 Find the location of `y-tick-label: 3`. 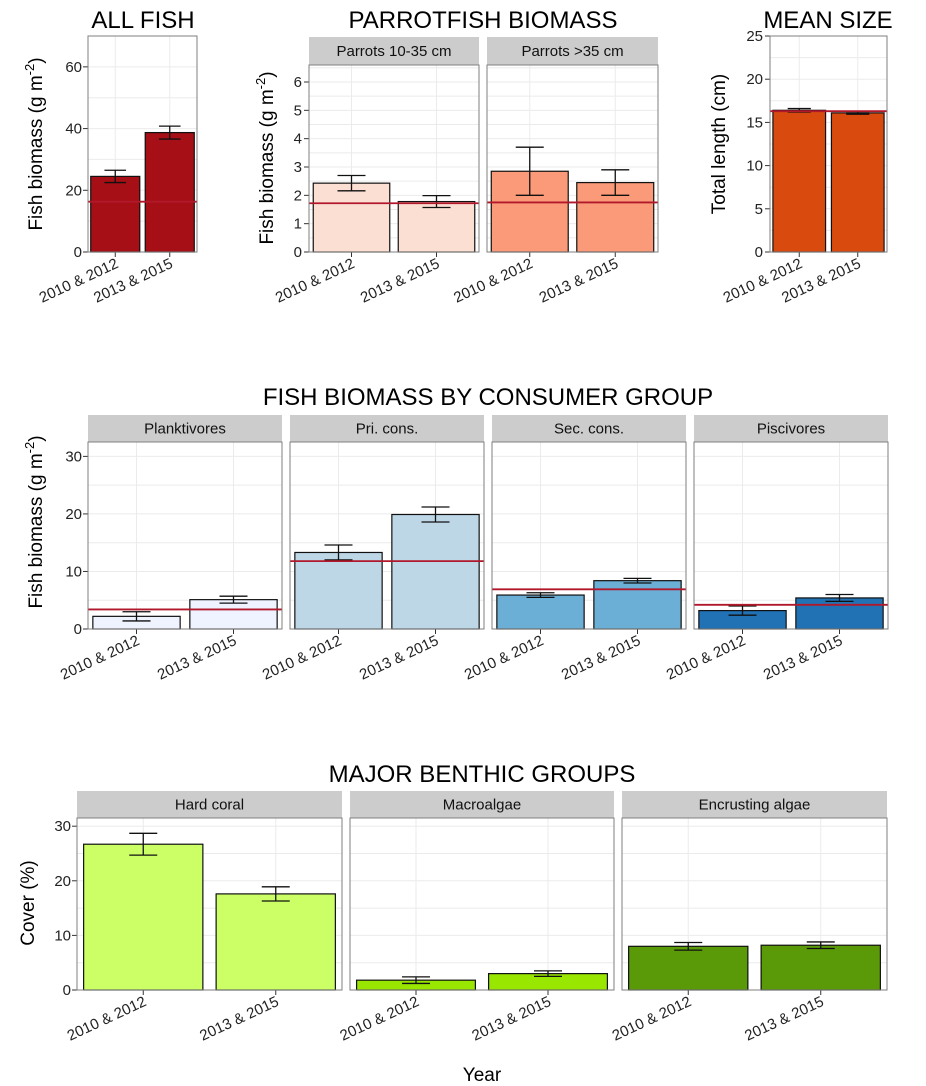

y-tick-label: 3 is located at coordinates (298, 167).